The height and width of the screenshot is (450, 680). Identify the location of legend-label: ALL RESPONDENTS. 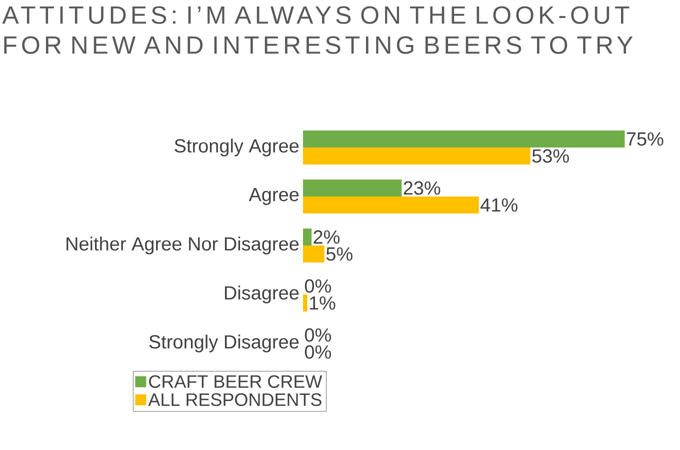
(235, 399).